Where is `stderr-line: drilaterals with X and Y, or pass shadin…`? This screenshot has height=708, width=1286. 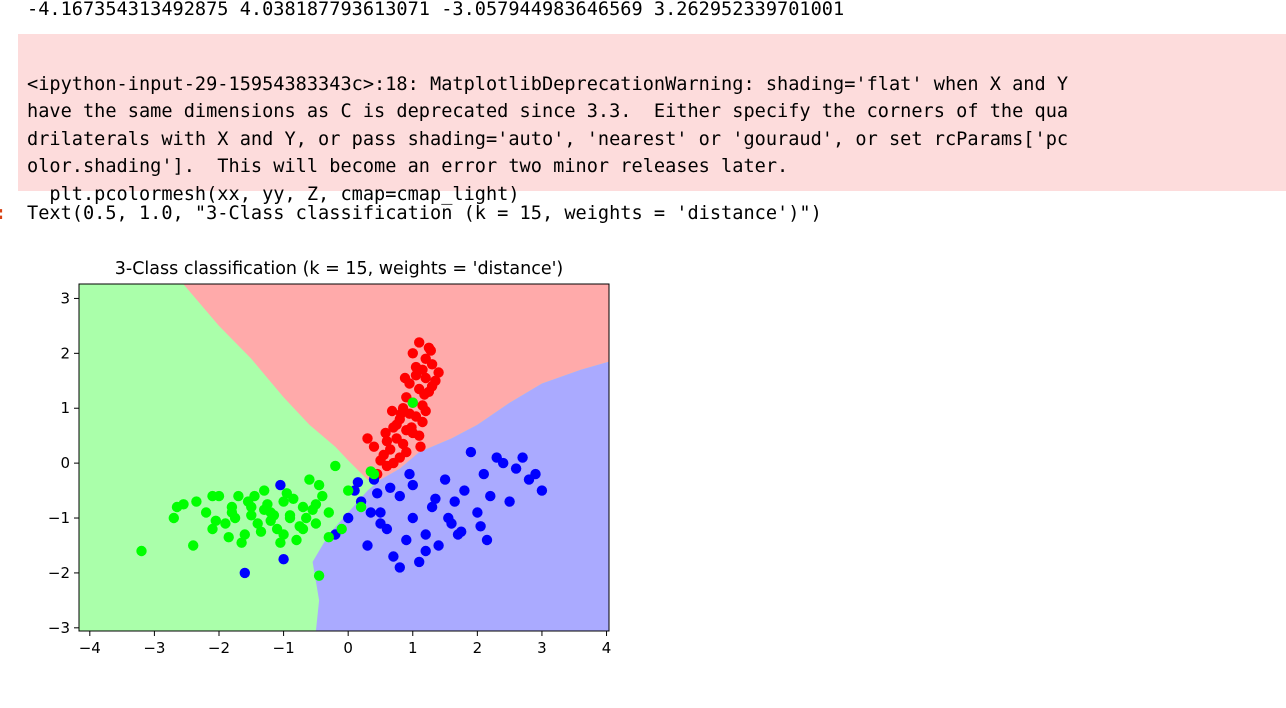
stderr-line: drilaterals with X and Y, or pass shadin… is located at coordinates (548, 139).